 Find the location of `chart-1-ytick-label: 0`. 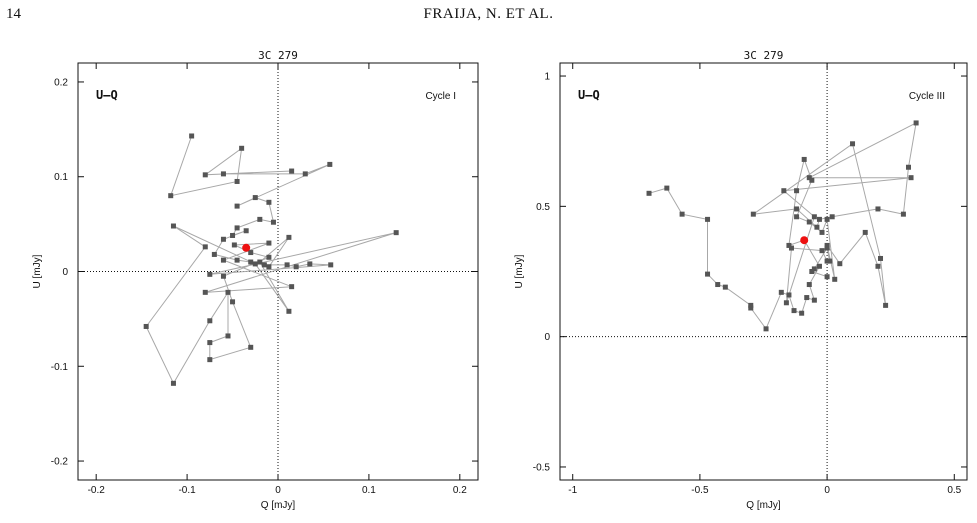

chart-1-ytick-label: 0 is located at coordinates (547, 337).